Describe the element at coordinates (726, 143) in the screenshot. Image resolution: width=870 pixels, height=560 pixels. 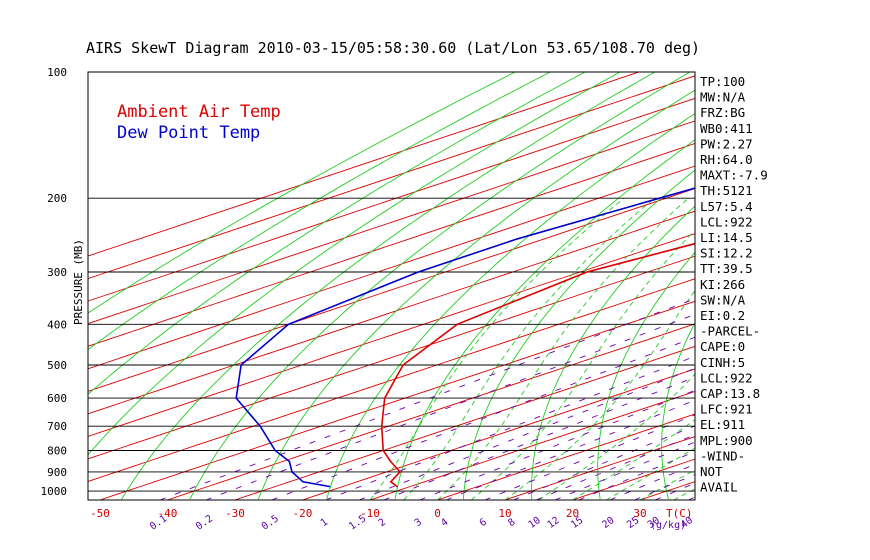
I see `index-entry: PW:2.27` at that location.